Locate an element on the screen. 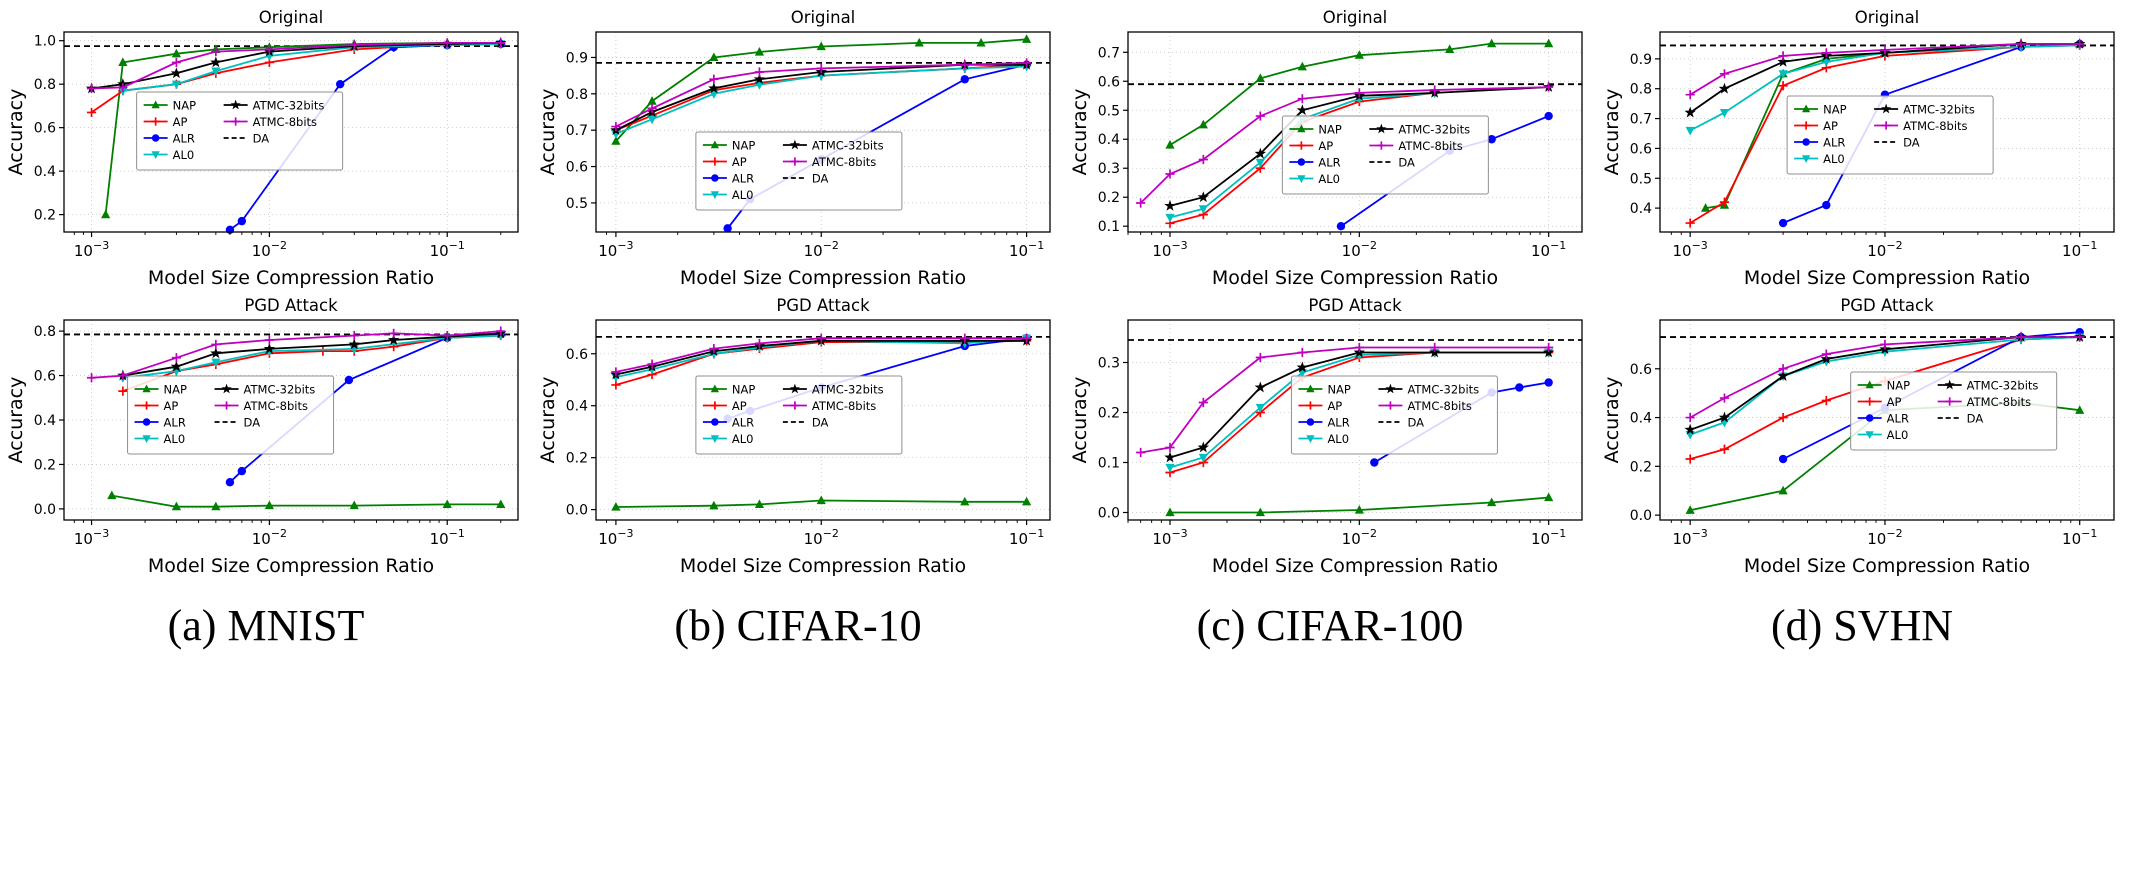 The width and height of the screenshot is (2130, 877). caption-cifar100: (c) CIFAR-100 is located at coordinates (1330, 625).